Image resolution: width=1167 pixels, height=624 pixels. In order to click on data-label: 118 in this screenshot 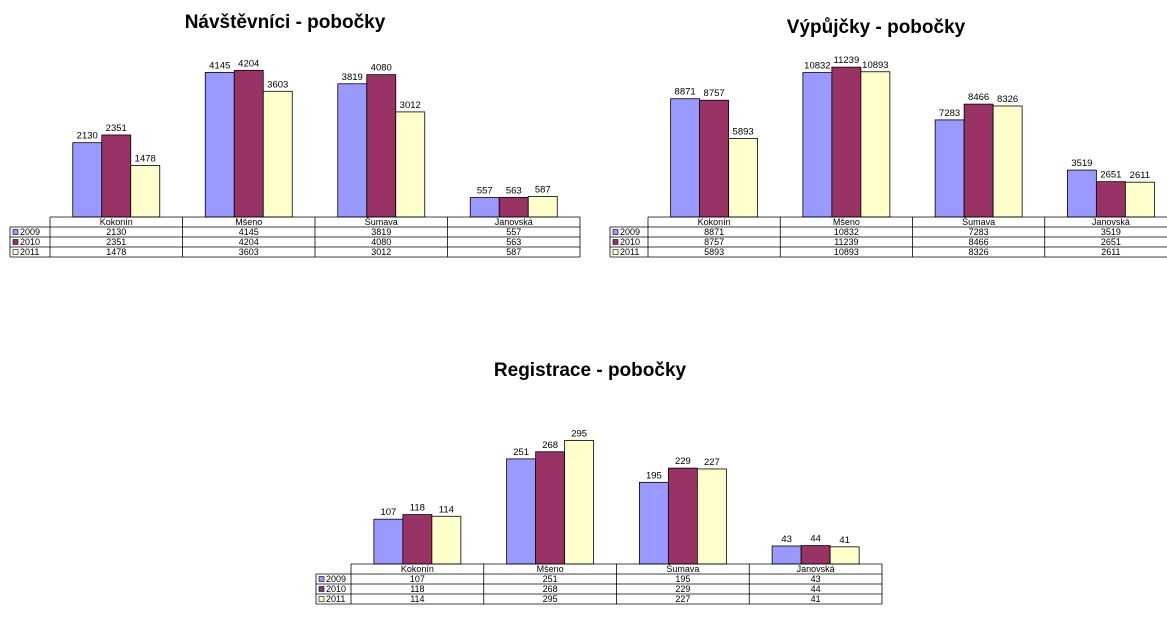, I will do `click(417, 508)`.